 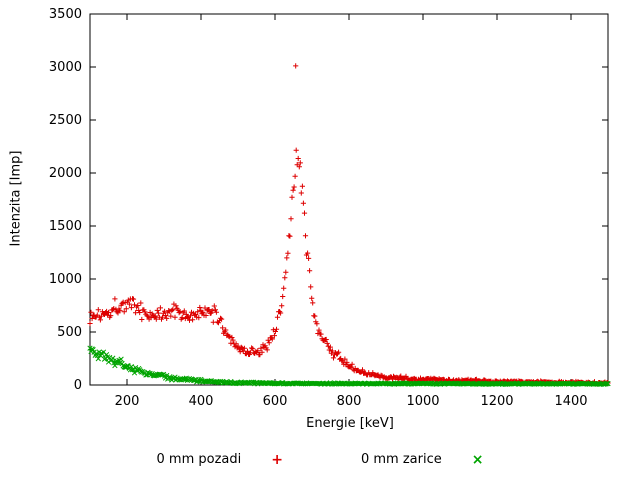 I want to click on legend-label-pozadi: 0 mm pozadi, so click(x=199, y=459).